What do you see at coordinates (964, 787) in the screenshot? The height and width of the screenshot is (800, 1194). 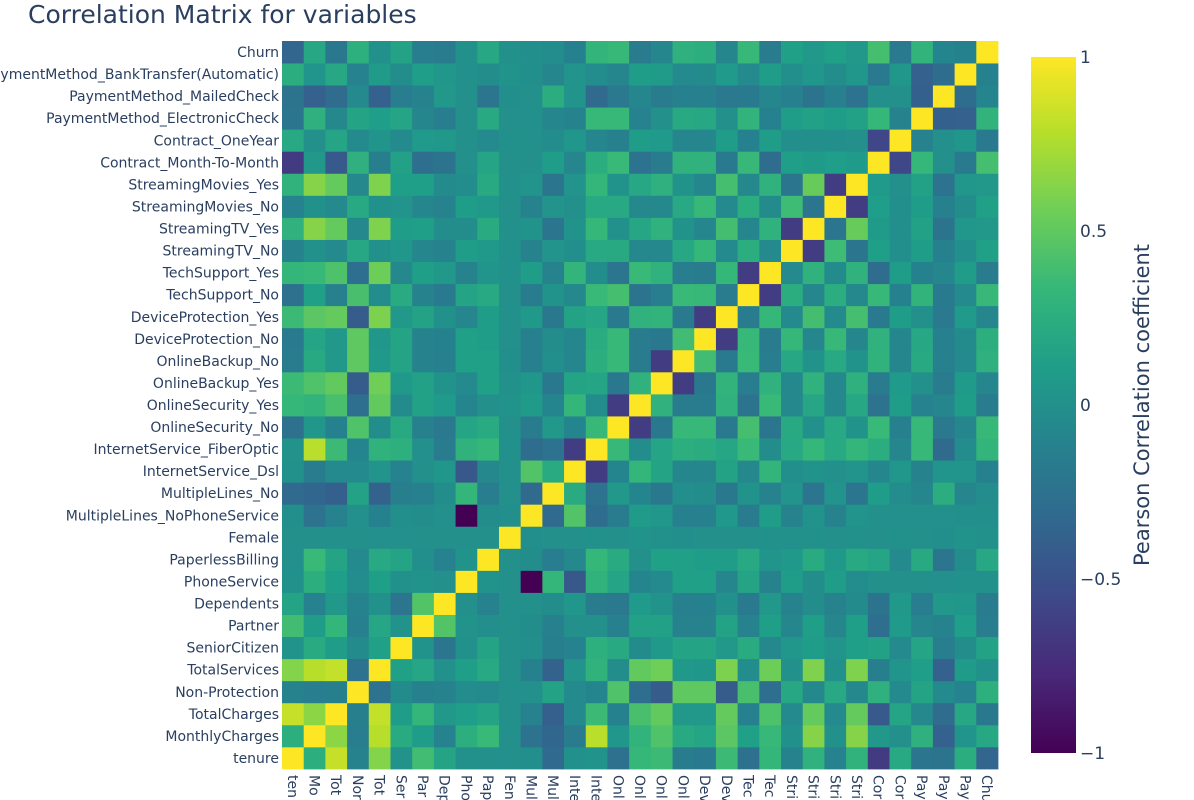 I see `x-tick-label: Pay` at bounding box center [964, 787].